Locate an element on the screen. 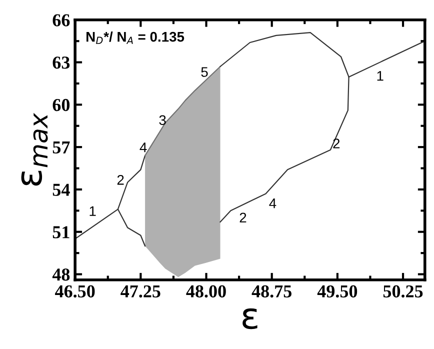 The image size is (434, 349). y-tick-label: 63 is located at coordinates (61, 62).